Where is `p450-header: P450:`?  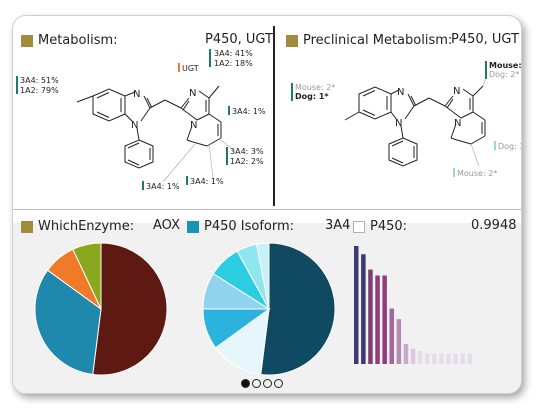
p450-header: P450: is located at coordinates (380, 226).